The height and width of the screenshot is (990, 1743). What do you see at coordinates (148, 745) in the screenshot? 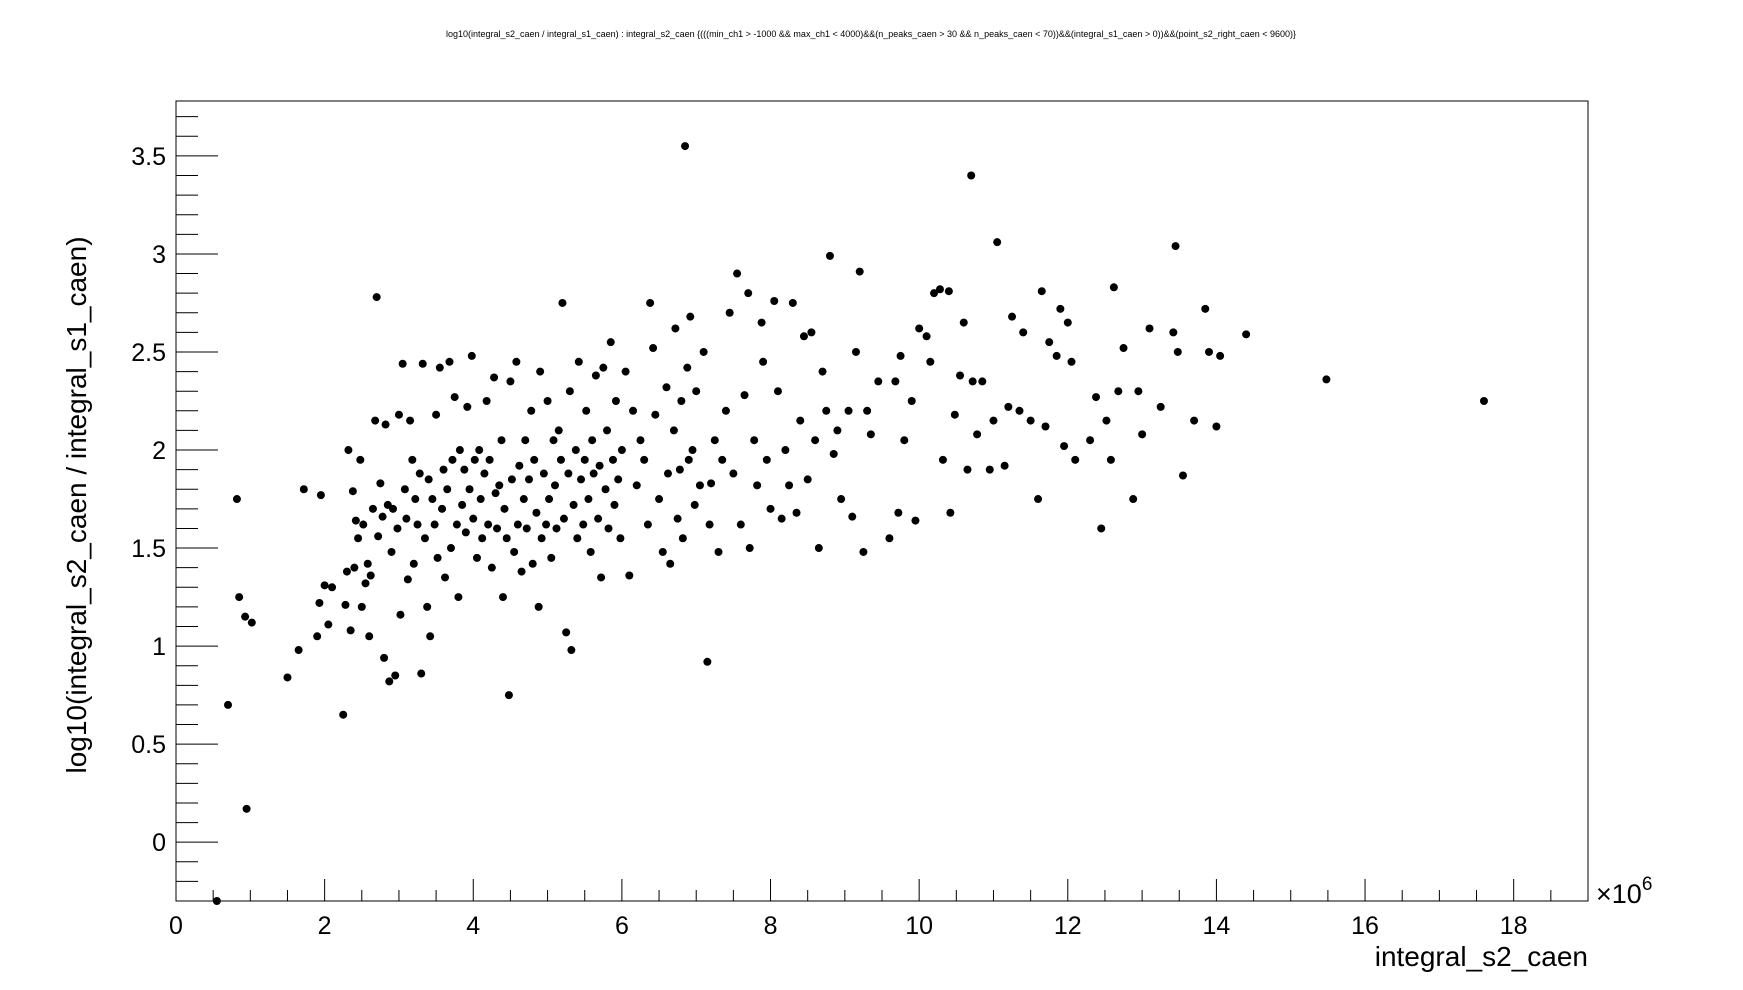
I see `y-tick-label: 0.5` at bounding box center [148, 745].